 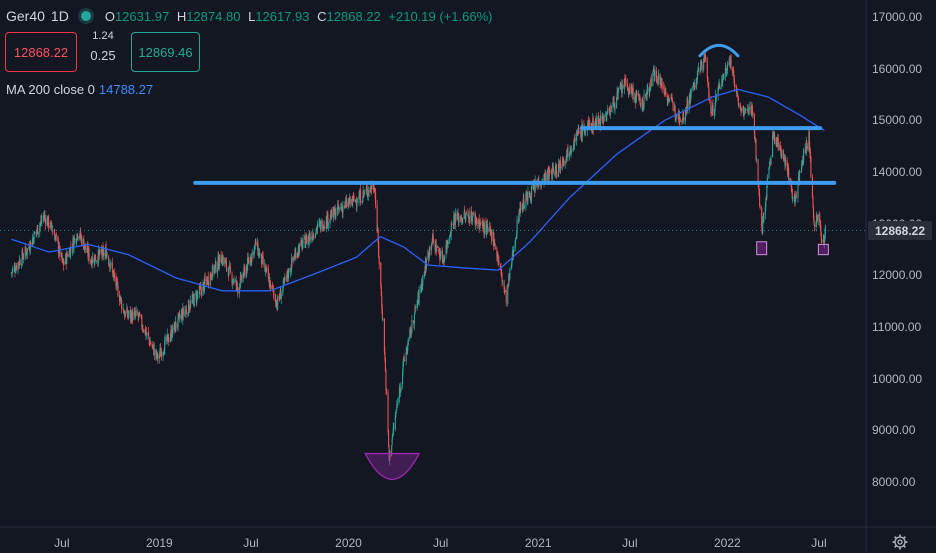 What do you see at coordinates (165, 52) in the screenshot?
I see `buy-button: 12869.46` at bounding box center [165, 52].